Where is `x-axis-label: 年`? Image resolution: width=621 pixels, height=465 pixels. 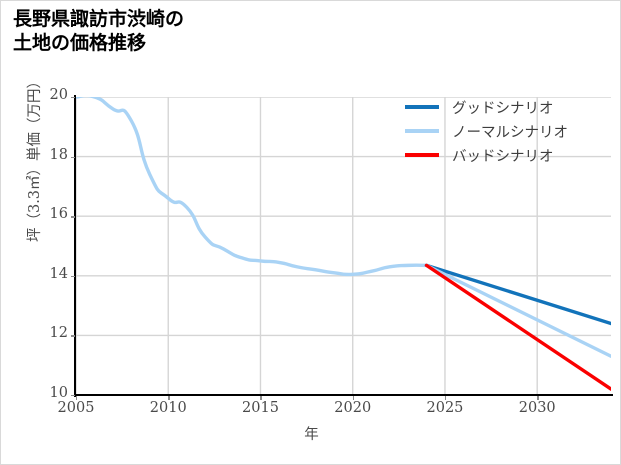
x-axis-label: 年 is located at coordinates (311, 435).